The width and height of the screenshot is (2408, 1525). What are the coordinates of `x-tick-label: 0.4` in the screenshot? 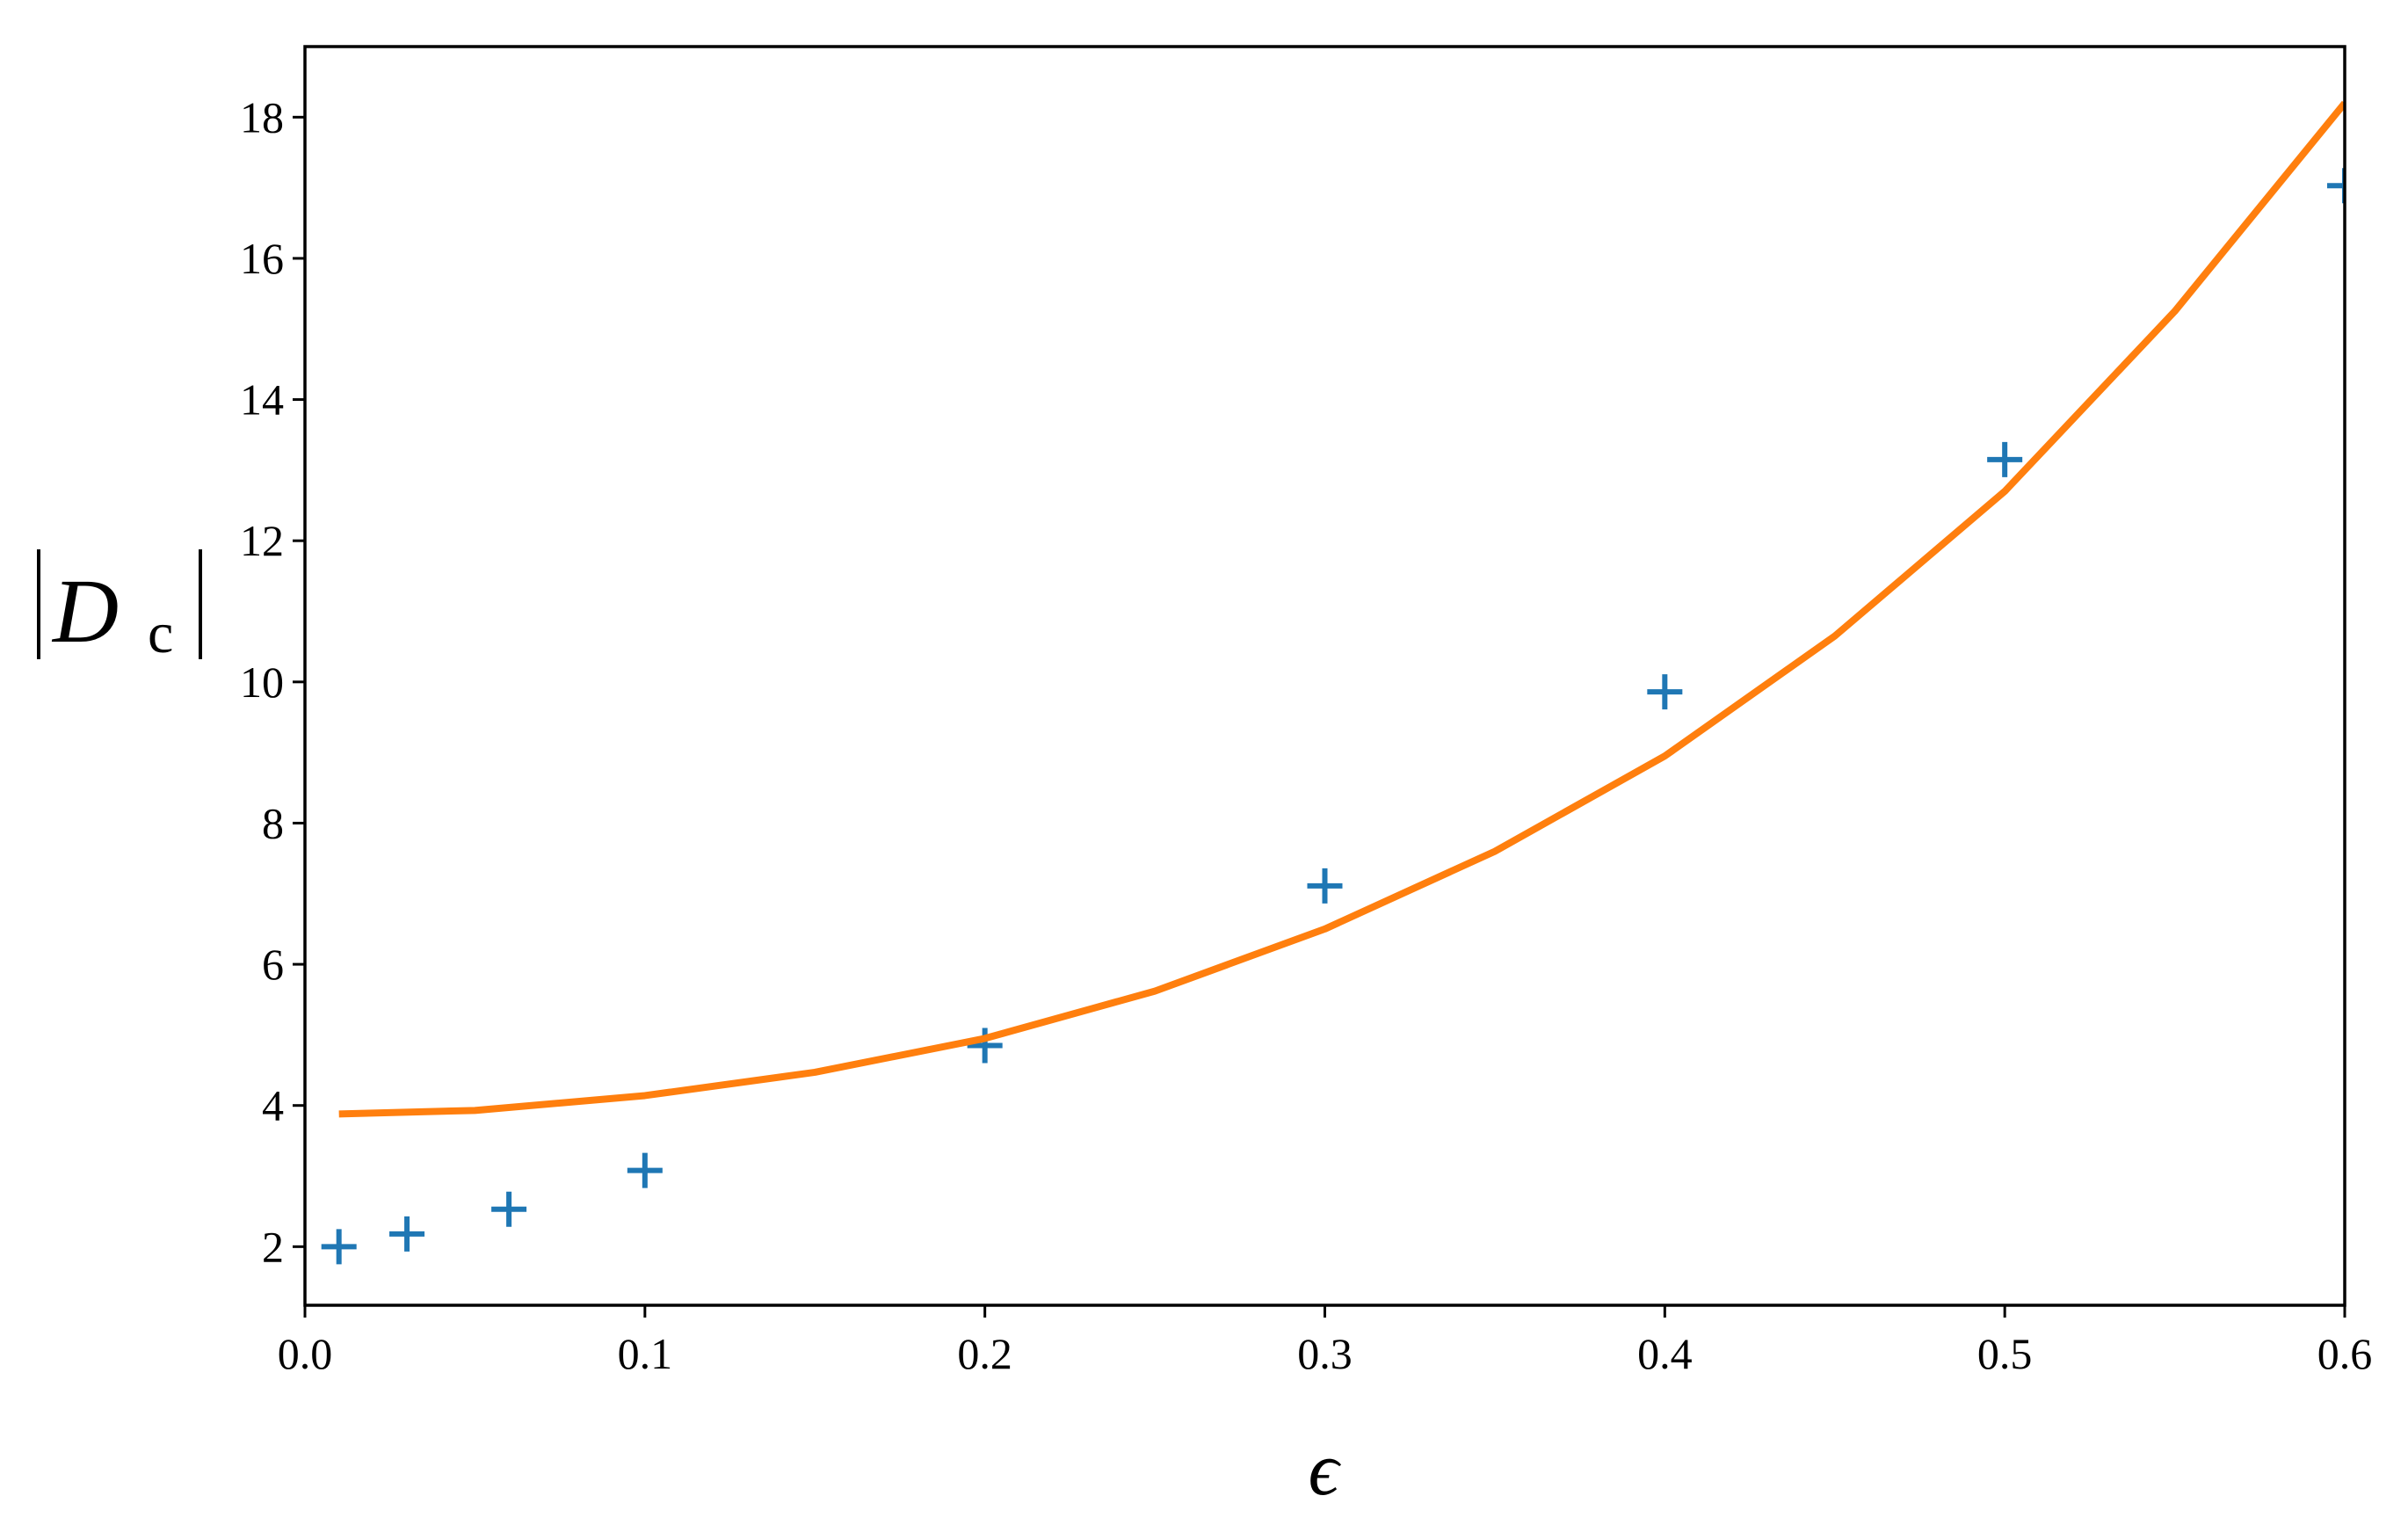 It's located at (1665, 1353).